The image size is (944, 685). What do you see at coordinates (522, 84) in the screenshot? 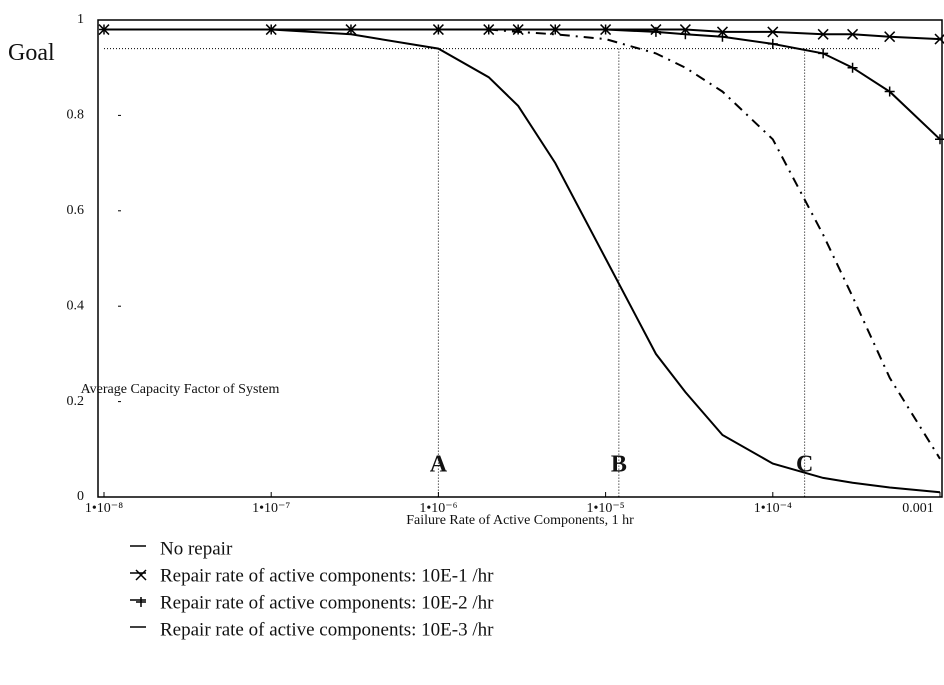
I see `series-line` at bounding box center [522, 84].